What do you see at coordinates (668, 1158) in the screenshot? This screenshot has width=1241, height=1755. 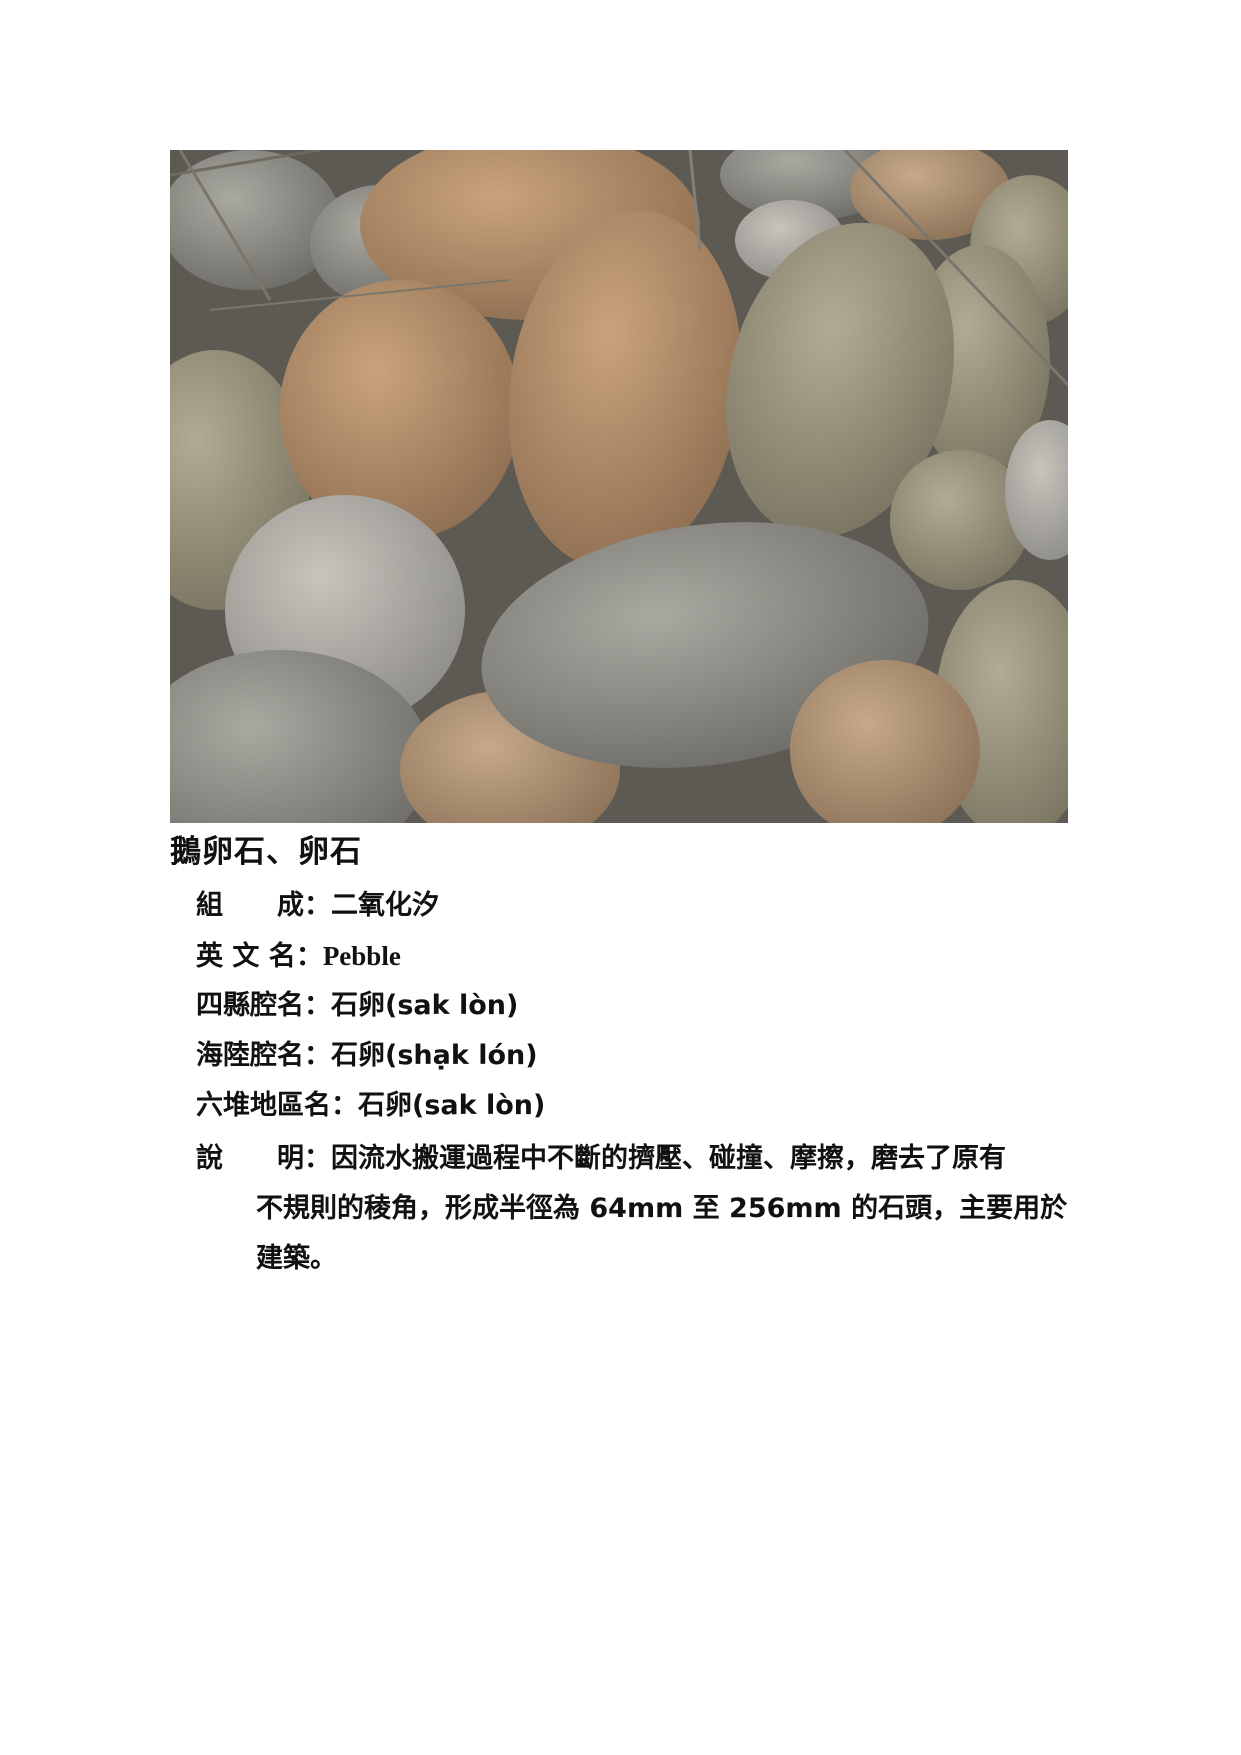 I see `description-line-1: 因流水搬運過程中不斷的擠壓、碰撞、摩擦，磨去了原有` at bounding box center [668, 1158].